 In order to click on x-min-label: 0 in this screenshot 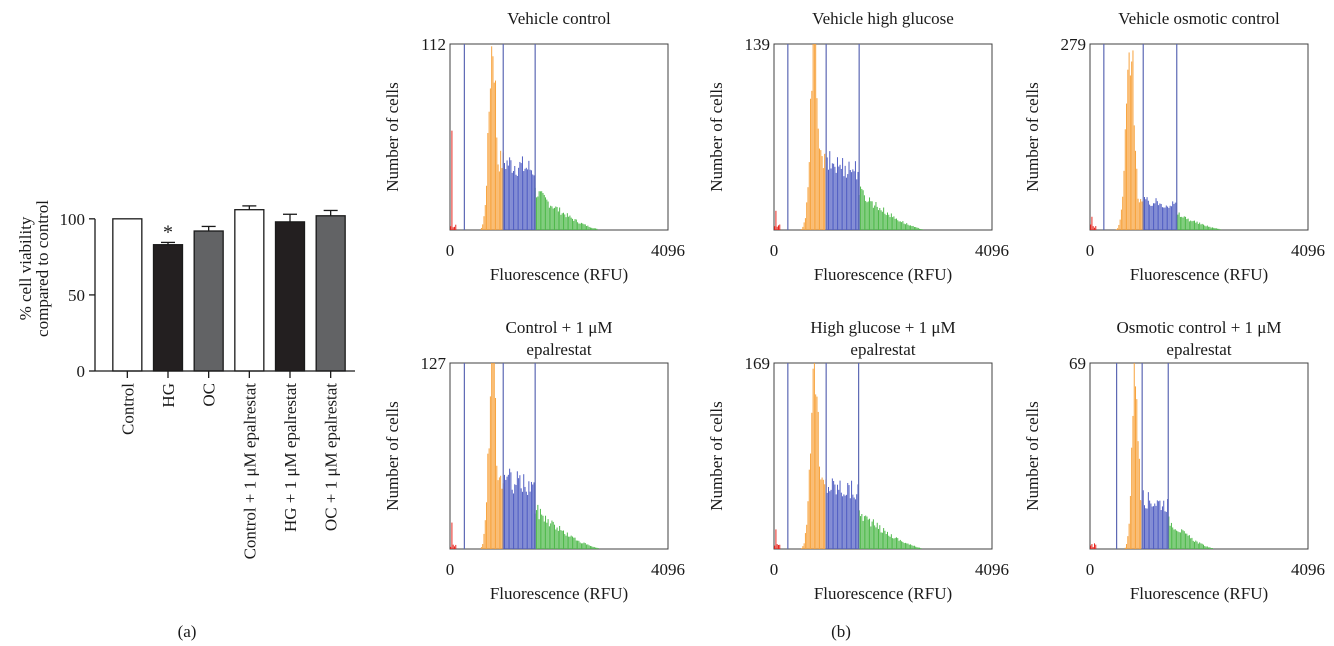, I will do `click(774, 250)`.